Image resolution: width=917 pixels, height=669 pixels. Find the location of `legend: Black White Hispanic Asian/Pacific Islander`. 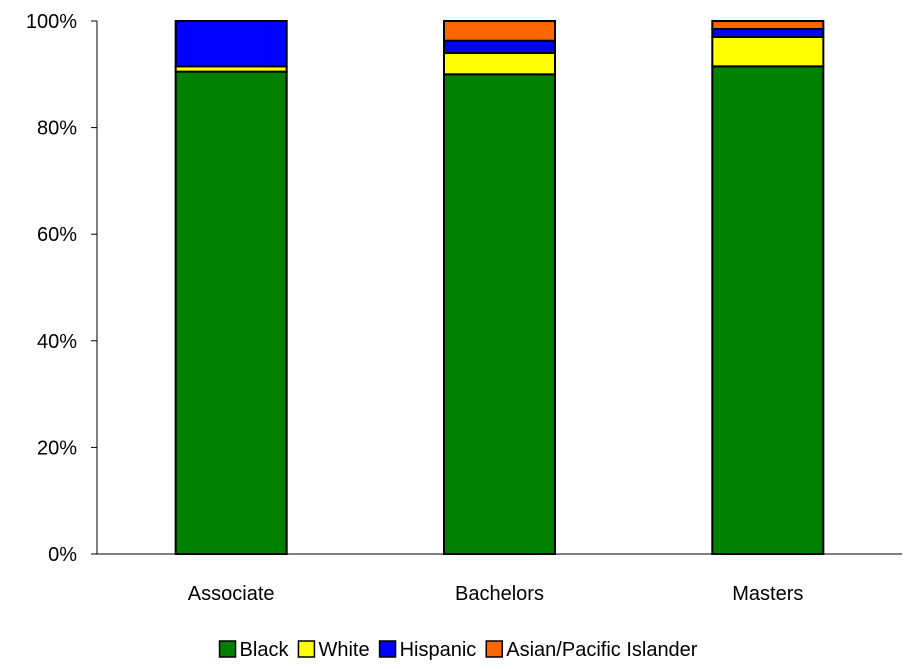

legend: Black White Hispanic Asian/Pacific Islander is located at coordinates (458, 650).